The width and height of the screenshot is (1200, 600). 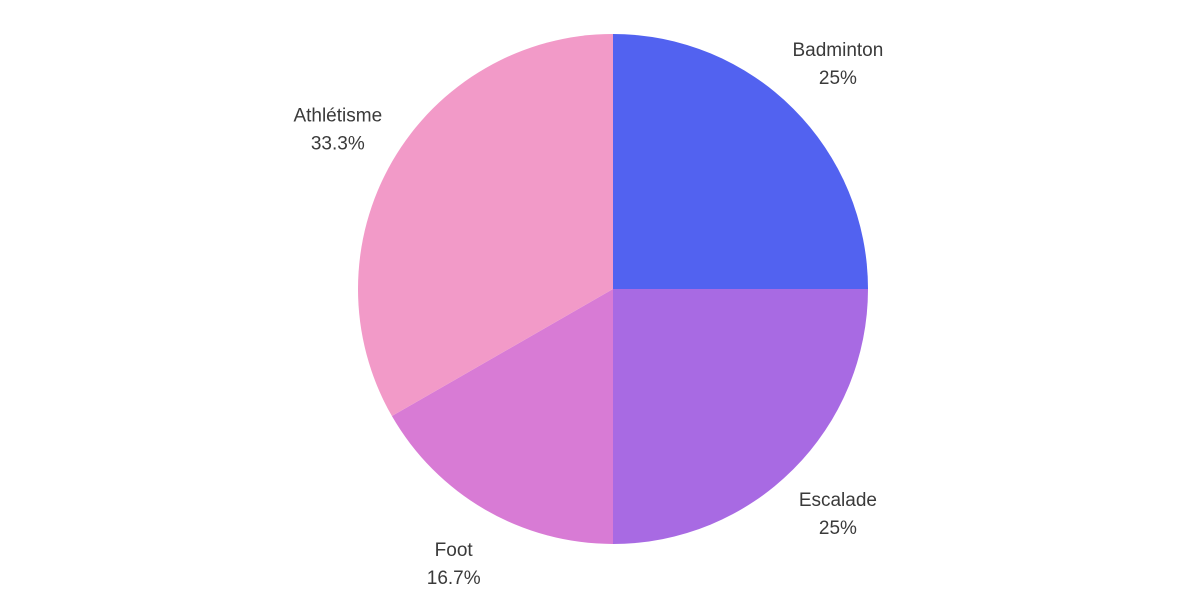 What do you see at coordinates (485, 225) in the screenshot?
I see `pie-slice-athlétisme` at bounding box center [485, 225].